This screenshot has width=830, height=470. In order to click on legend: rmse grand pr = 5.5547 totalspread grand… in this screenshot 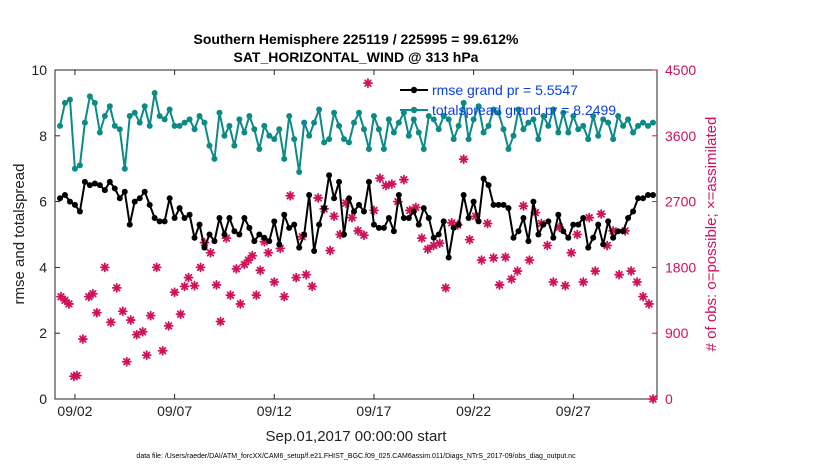, I will do `click(508, 100)`.